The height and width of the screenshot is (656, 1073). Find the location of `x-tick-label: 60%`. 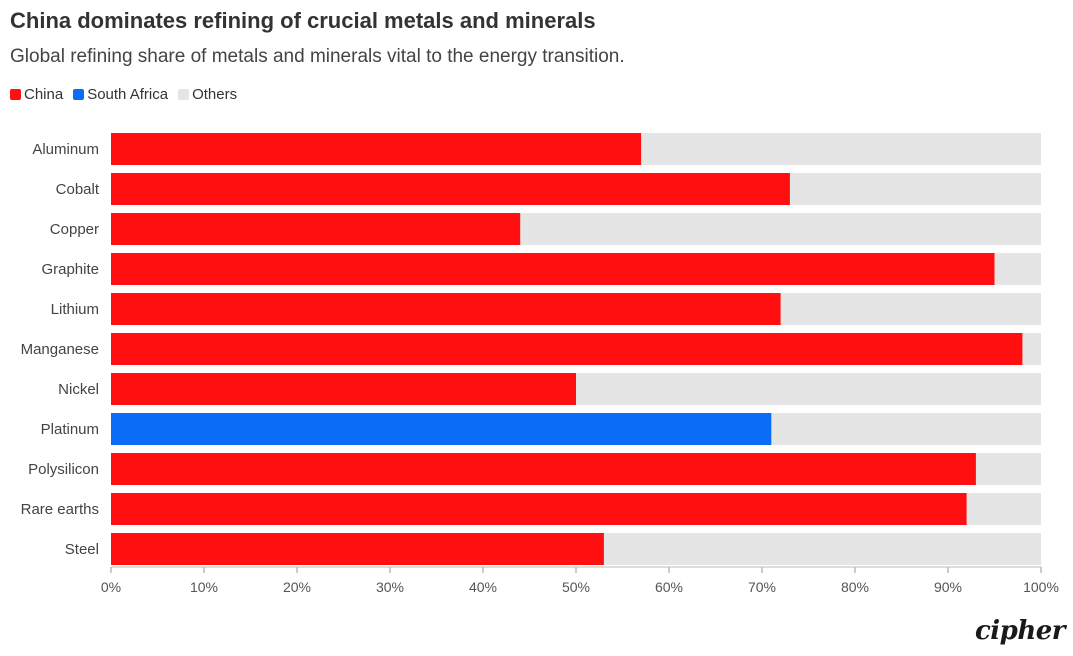

x-tick-label: 60% is located at coordinates (669, 587).